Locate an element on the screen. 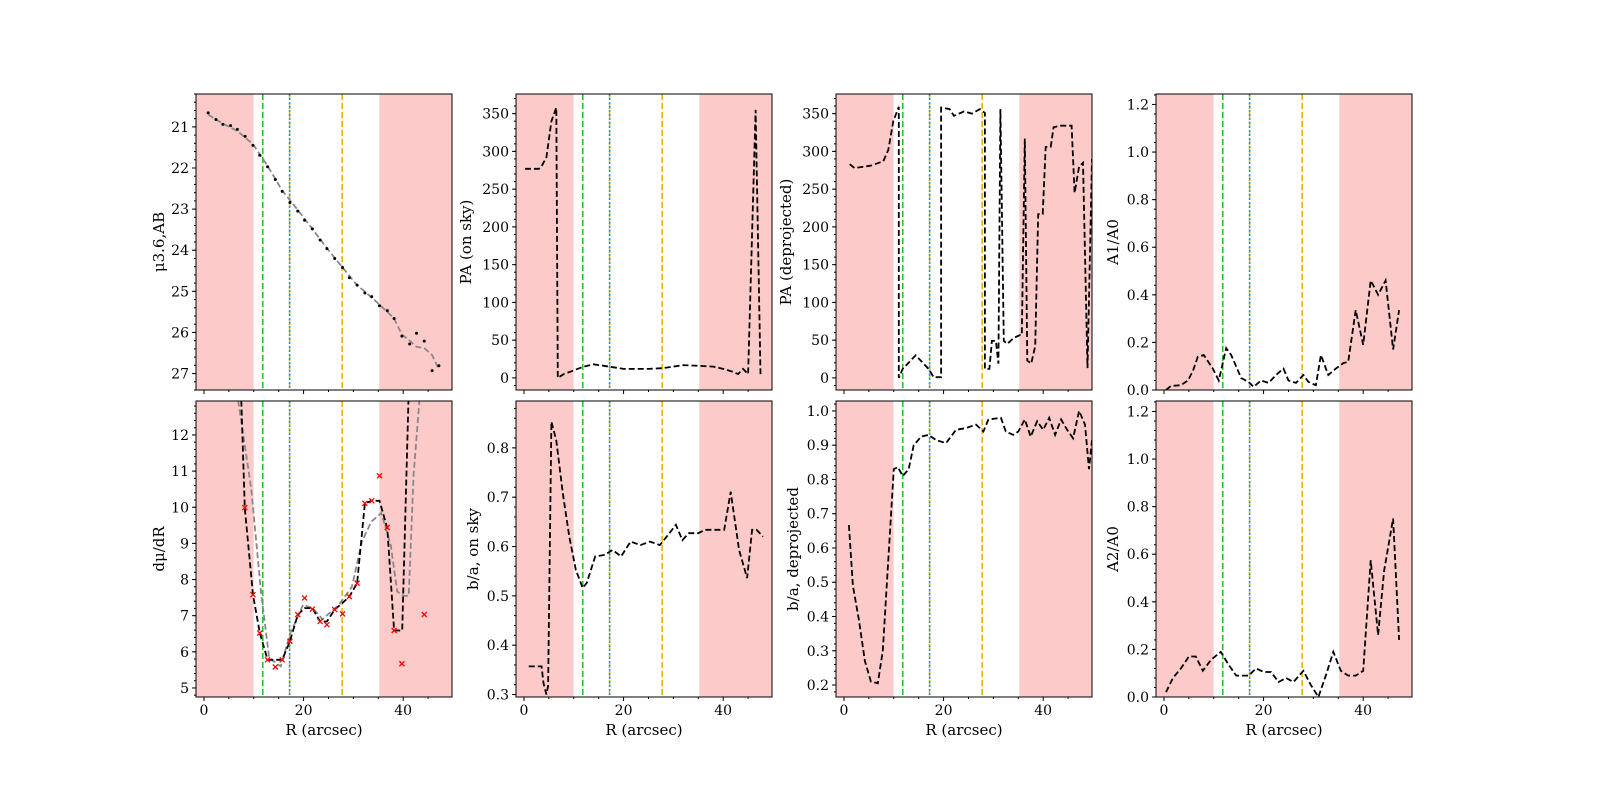 This screenshot has height=805, width=1600. y-tick-label: 9 is located at coordinates (184, 544).